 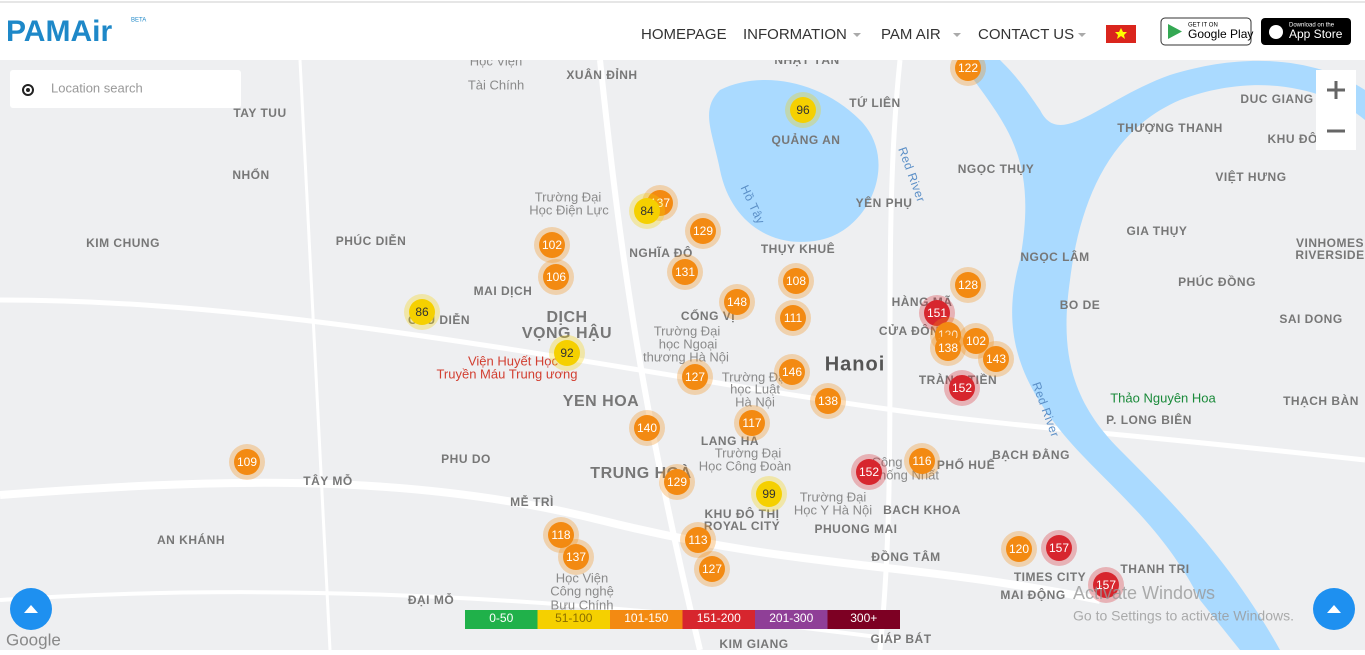 I want to click on marker-value: 128, so click(x=968, y=285).